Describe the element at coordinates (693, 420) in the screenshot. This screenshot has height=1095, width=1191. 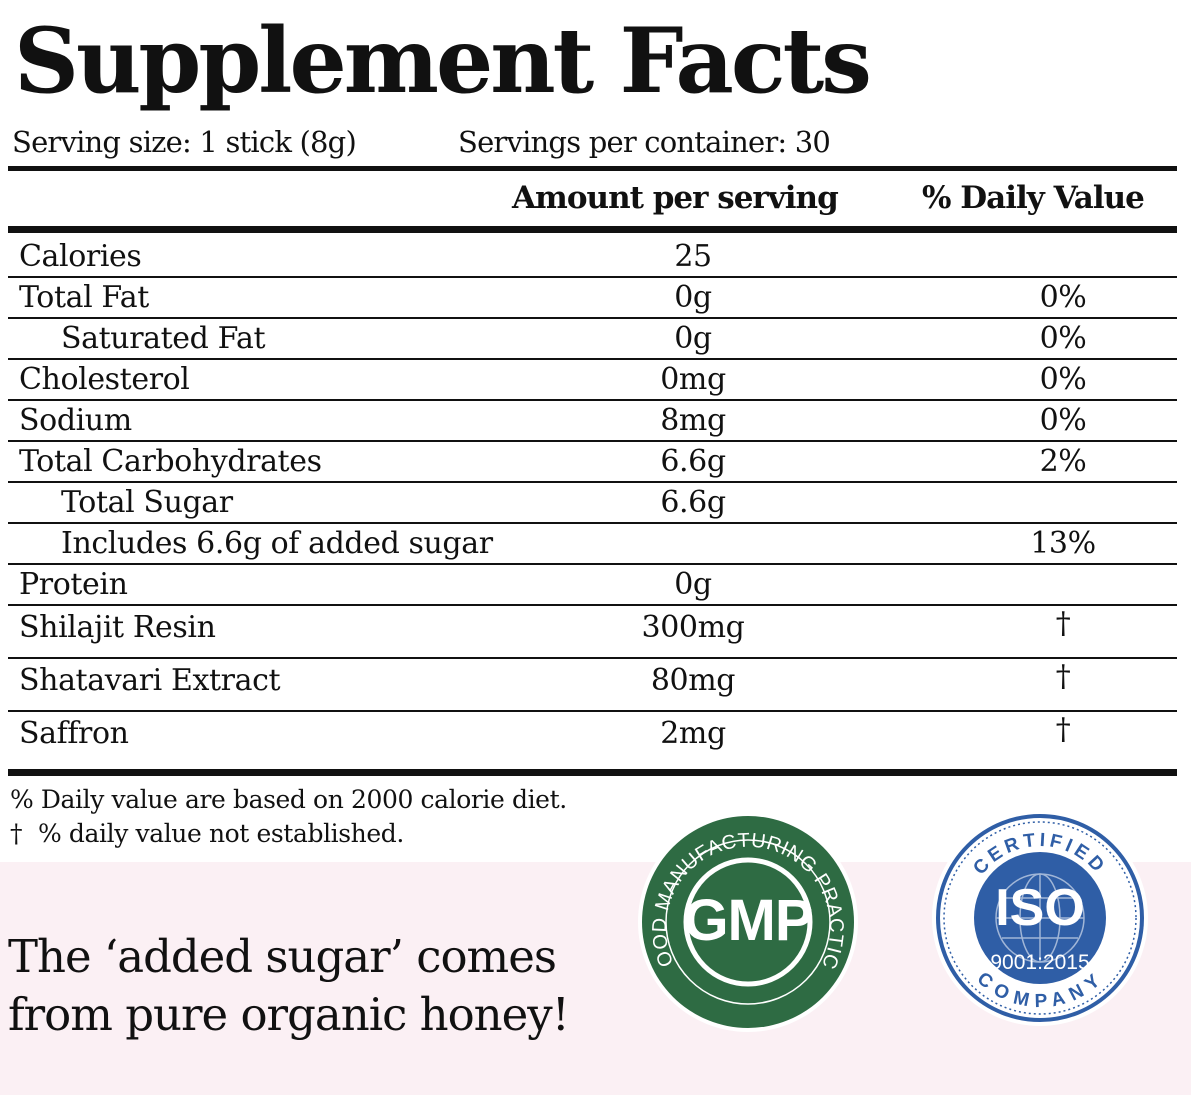
I see `nutrient-amount: 8mg` at that location.